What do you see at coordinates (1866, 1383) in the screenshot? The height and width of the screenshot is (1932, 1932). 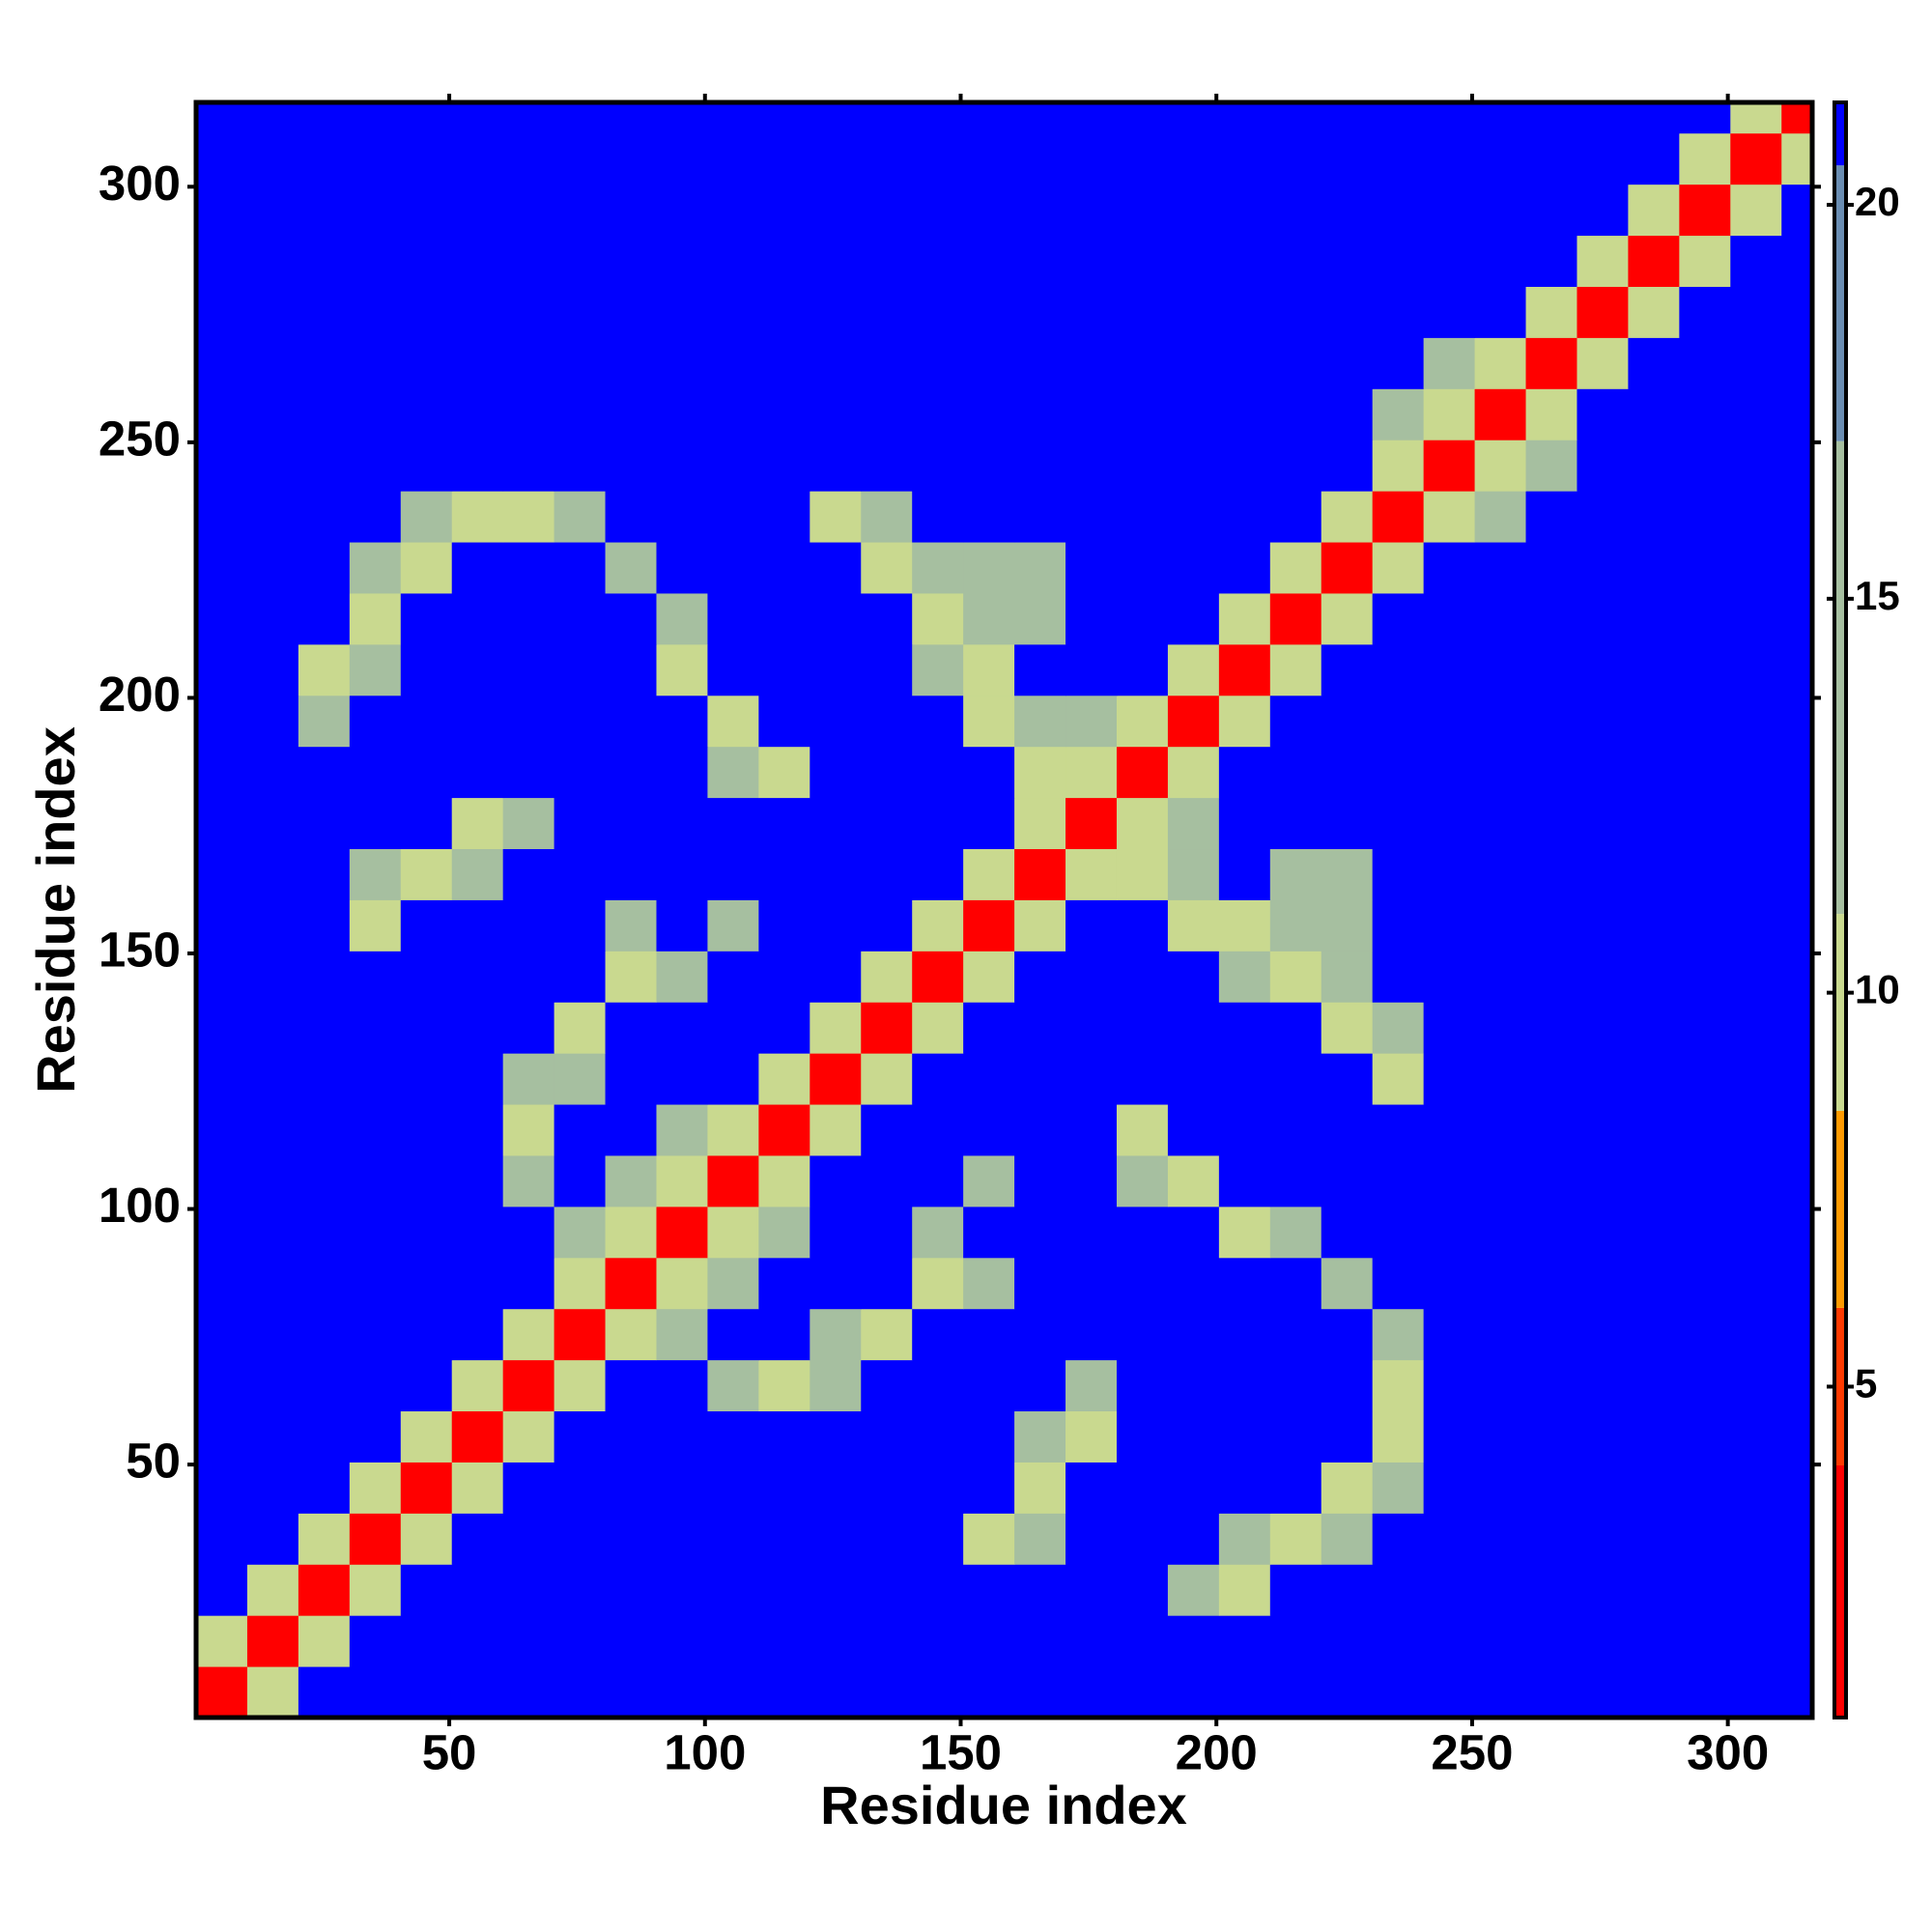 I see `colorbar-tick-label: 5` at bounding box center [1866, 1383].